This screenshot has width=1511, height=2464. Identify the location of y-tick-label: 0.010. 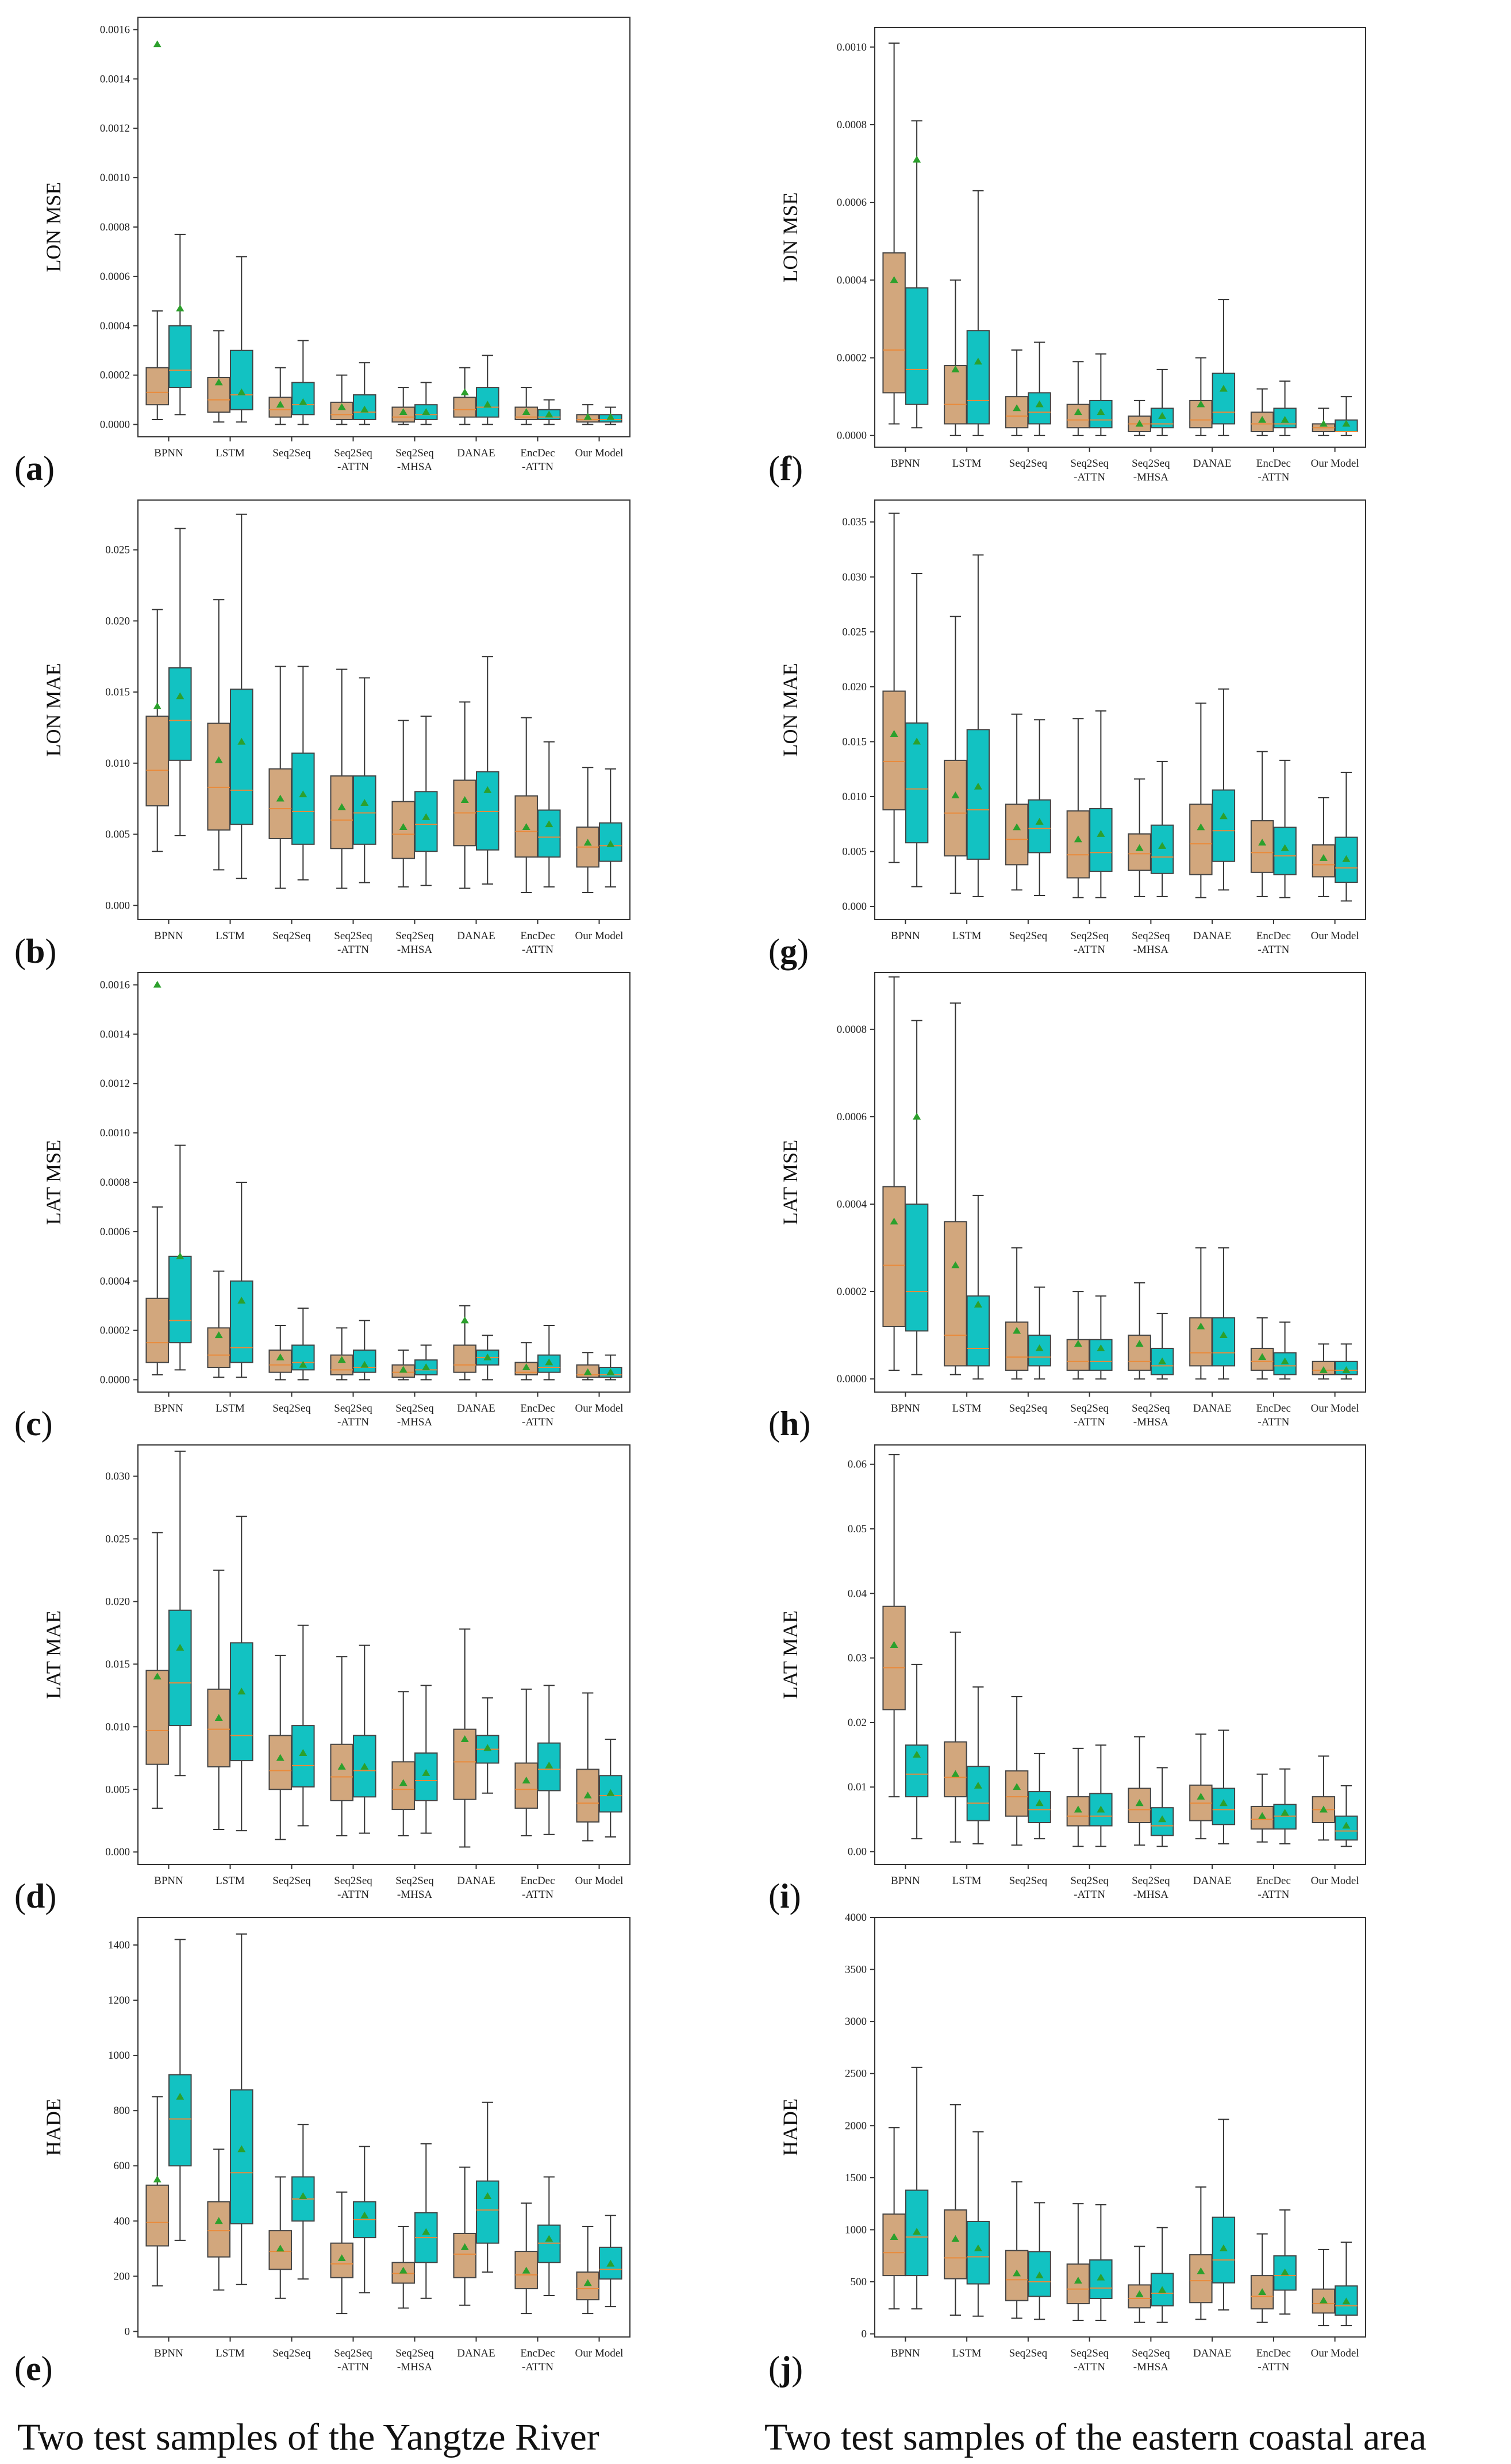
(117, 1727).